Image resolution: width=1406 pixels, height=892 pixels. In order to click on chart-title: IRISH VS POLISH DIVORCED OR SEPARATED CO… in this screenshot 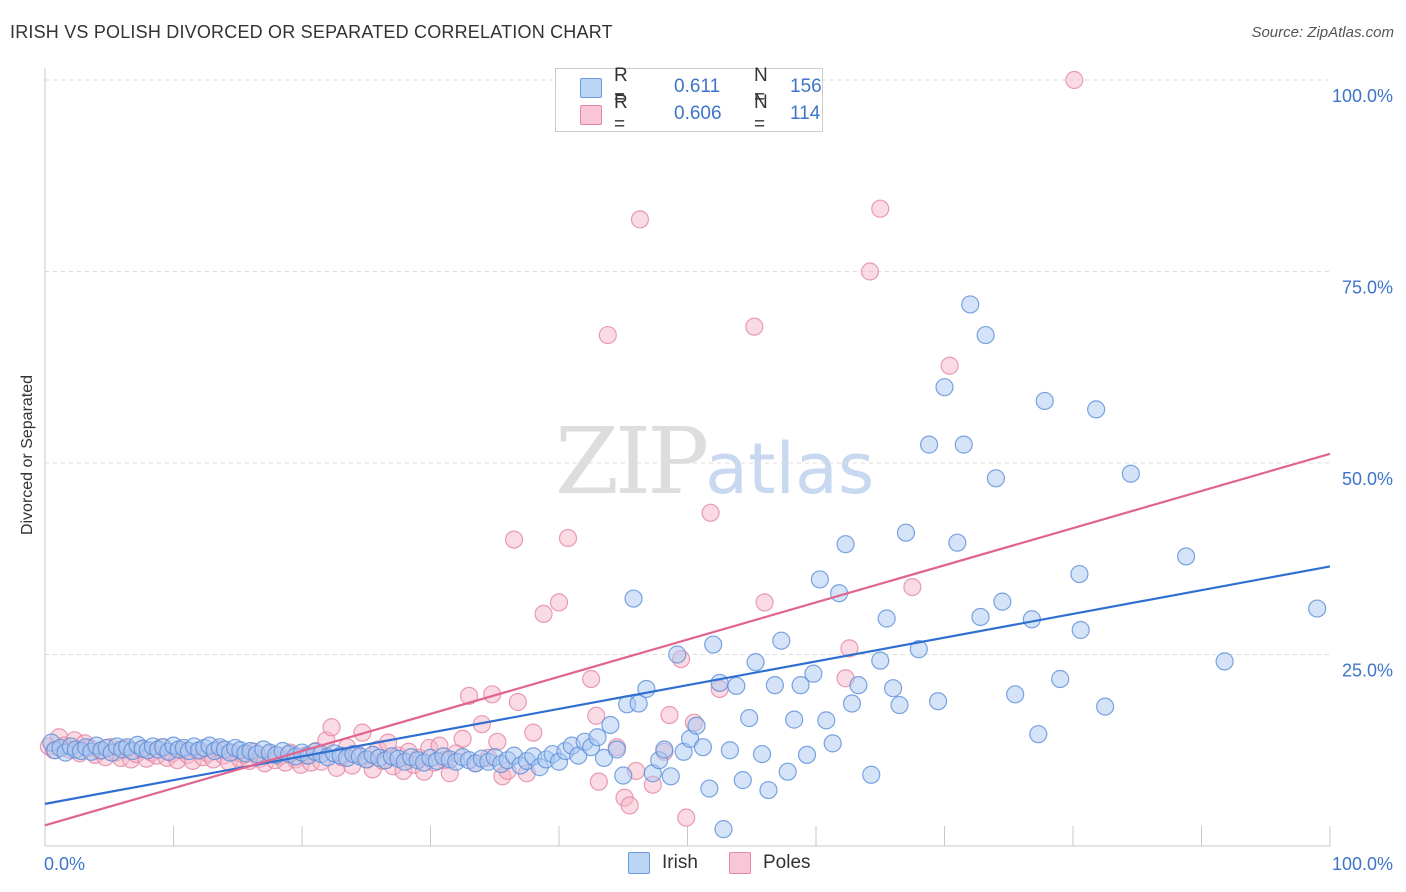, I will do `click(311, 32)`.